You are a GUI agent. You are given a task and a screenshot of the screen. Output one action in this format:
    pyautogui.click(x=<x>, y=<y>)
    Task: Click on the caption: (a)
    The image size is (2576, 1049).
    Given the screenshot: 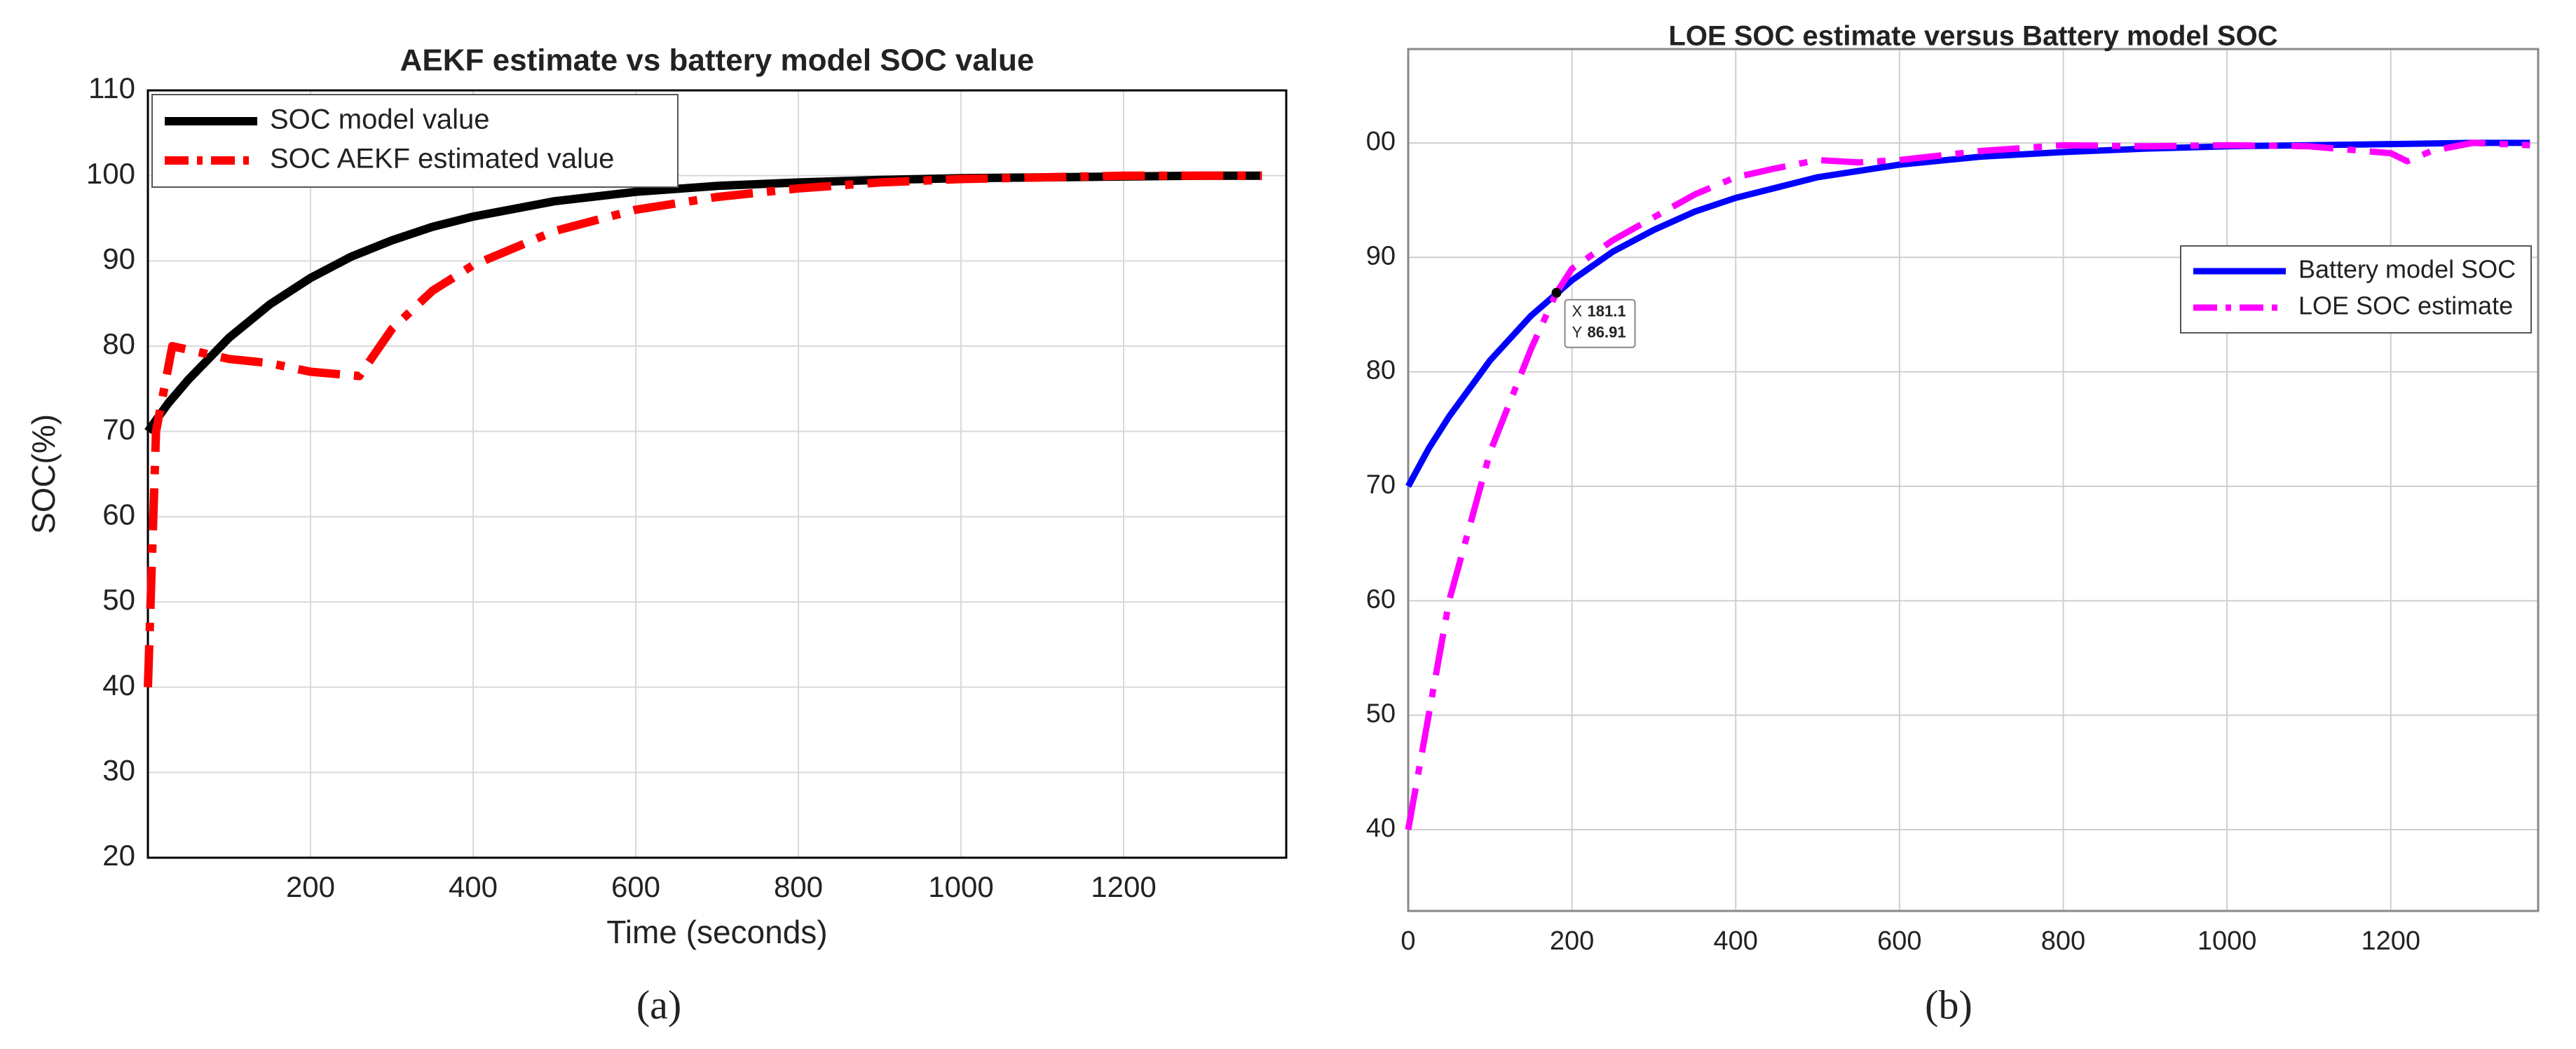 What is the action you would take?
    pyautogui.click(x=658, y=1004)
    